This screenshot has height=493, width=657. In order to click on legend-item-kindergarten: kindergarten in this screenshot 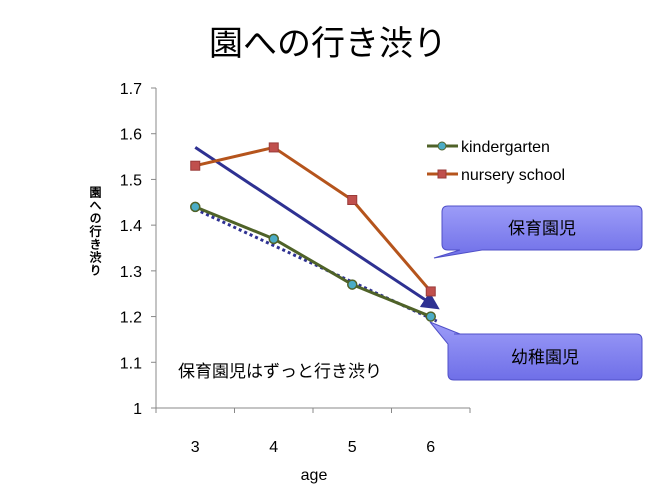, I will do `click(488, 147)`.